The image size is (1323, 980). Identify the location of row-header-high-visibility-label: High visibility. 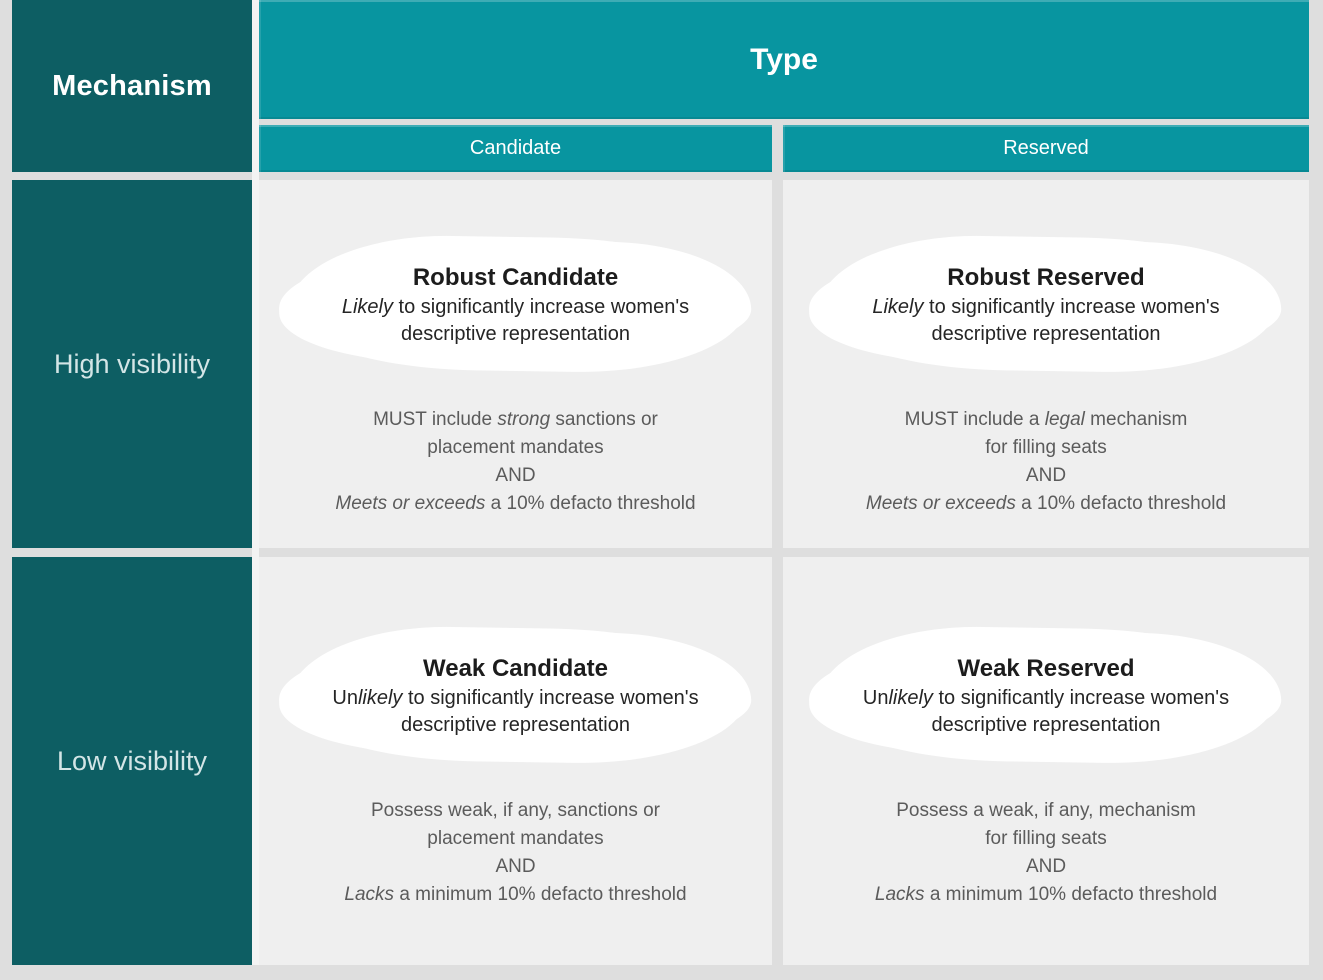
(132, 363).